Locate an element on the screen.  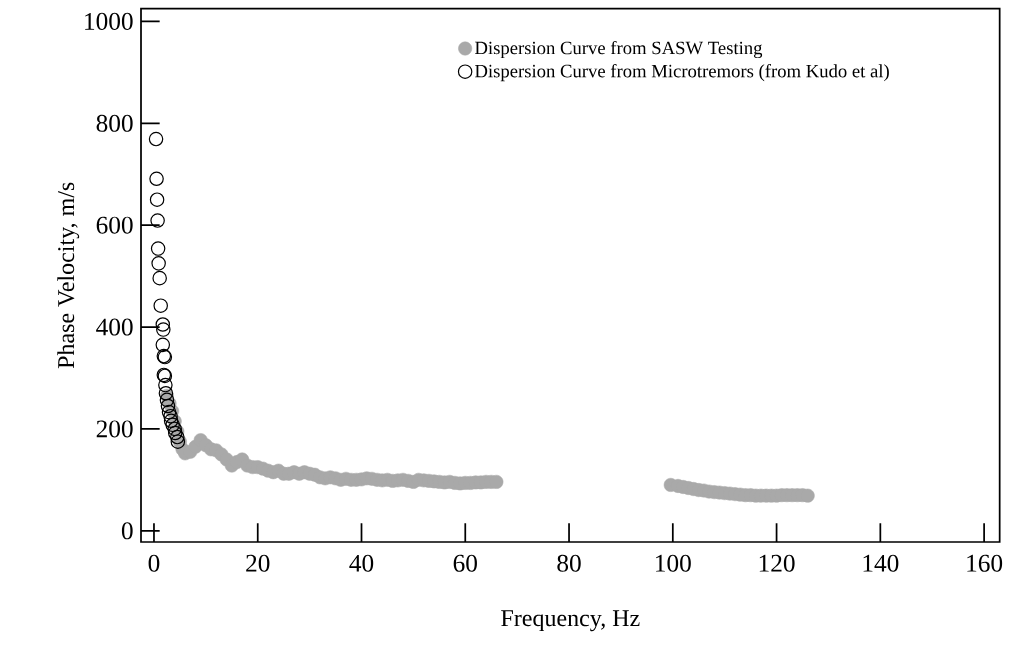
x-tick-label: 40 is located at coordinates (361, 563).